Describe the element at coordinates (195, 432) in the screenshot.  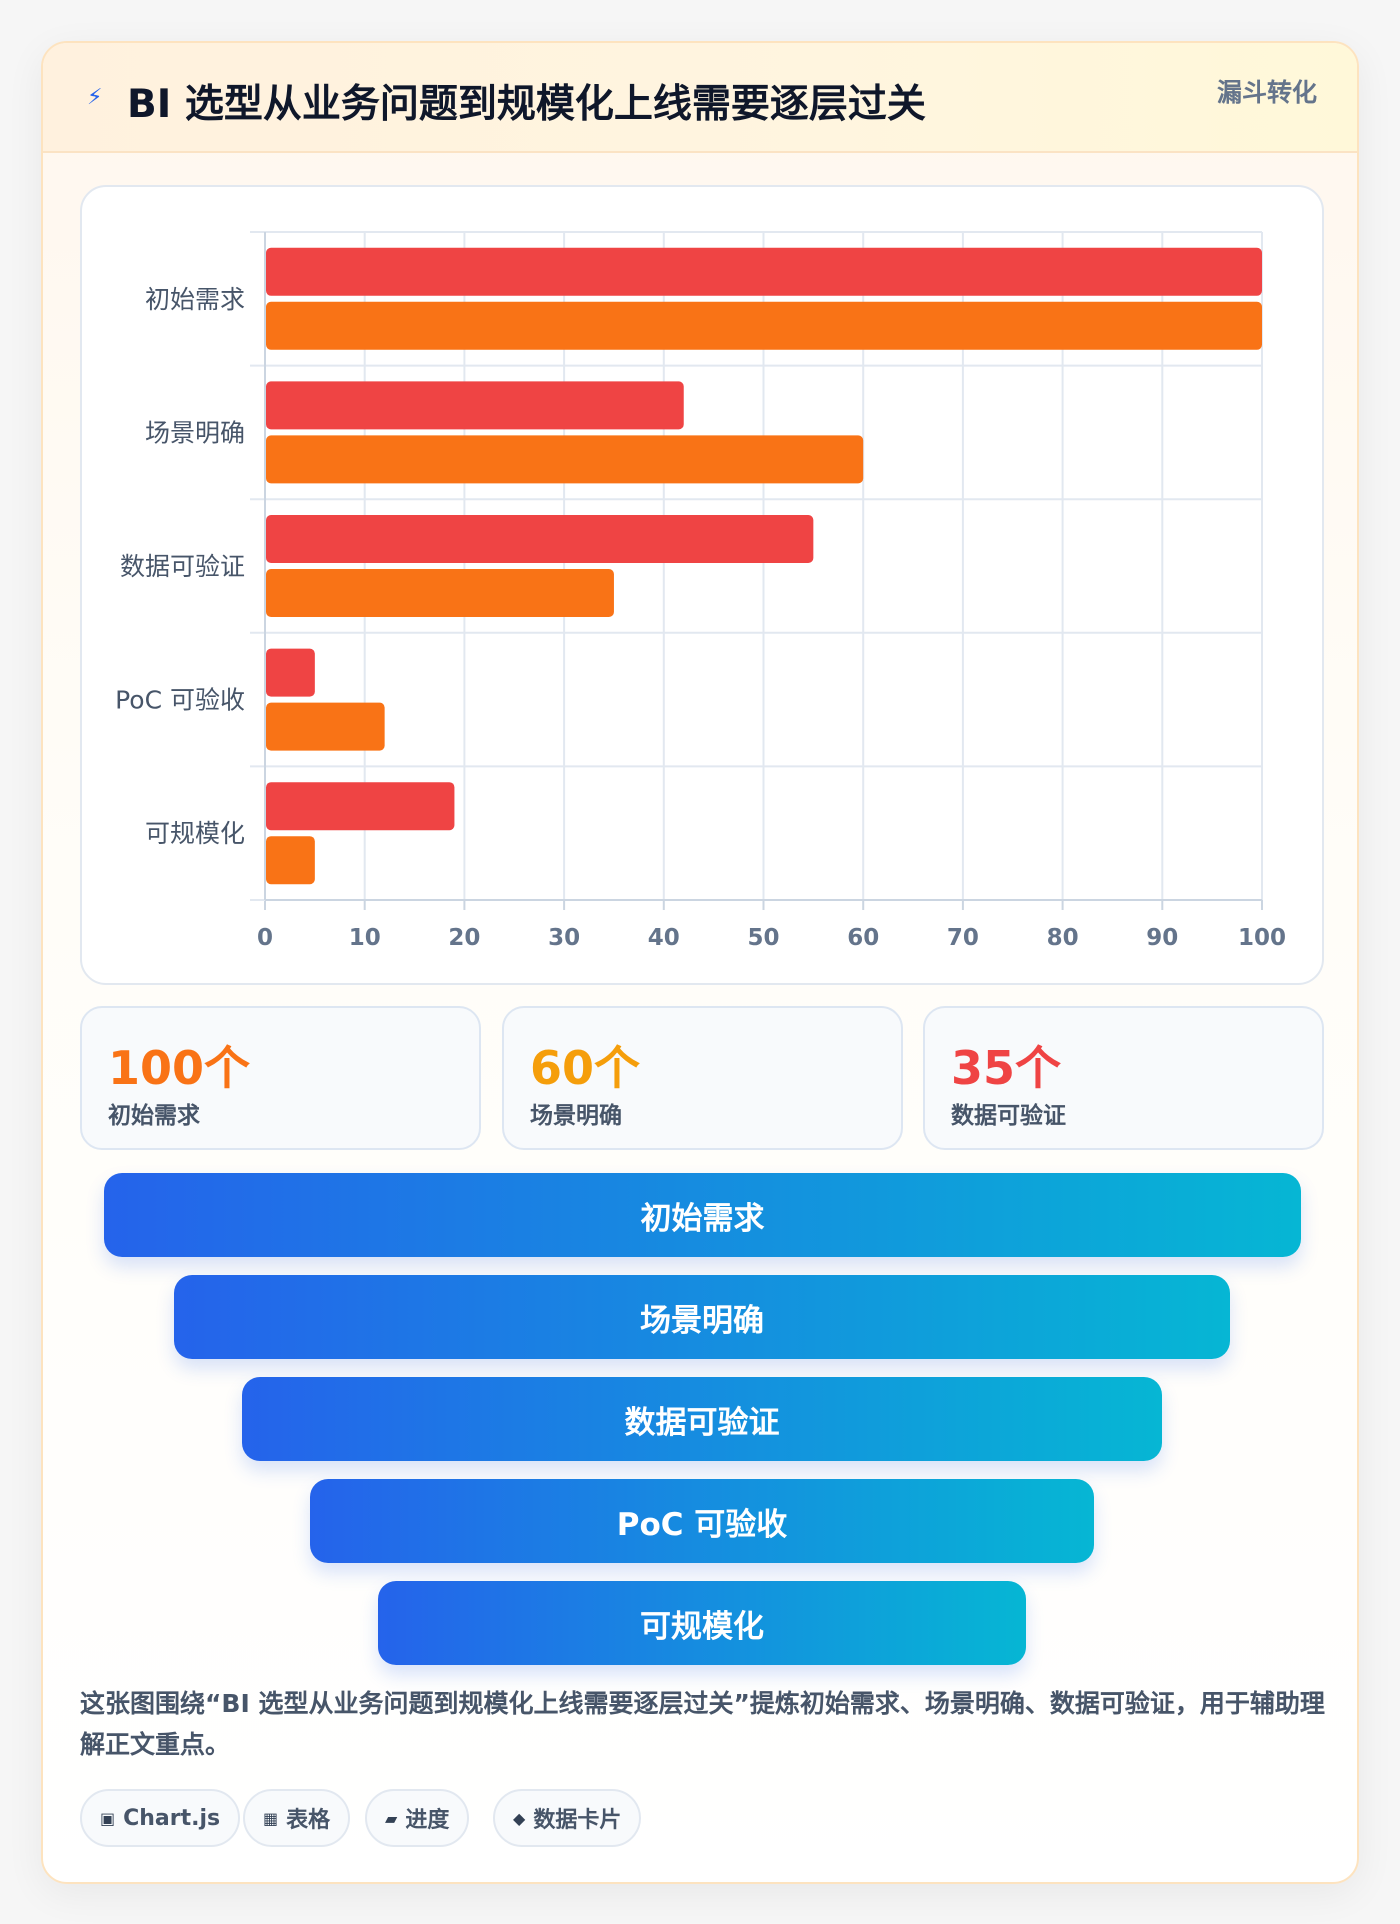
I see `y-tick-label: 场景明确` at that location.